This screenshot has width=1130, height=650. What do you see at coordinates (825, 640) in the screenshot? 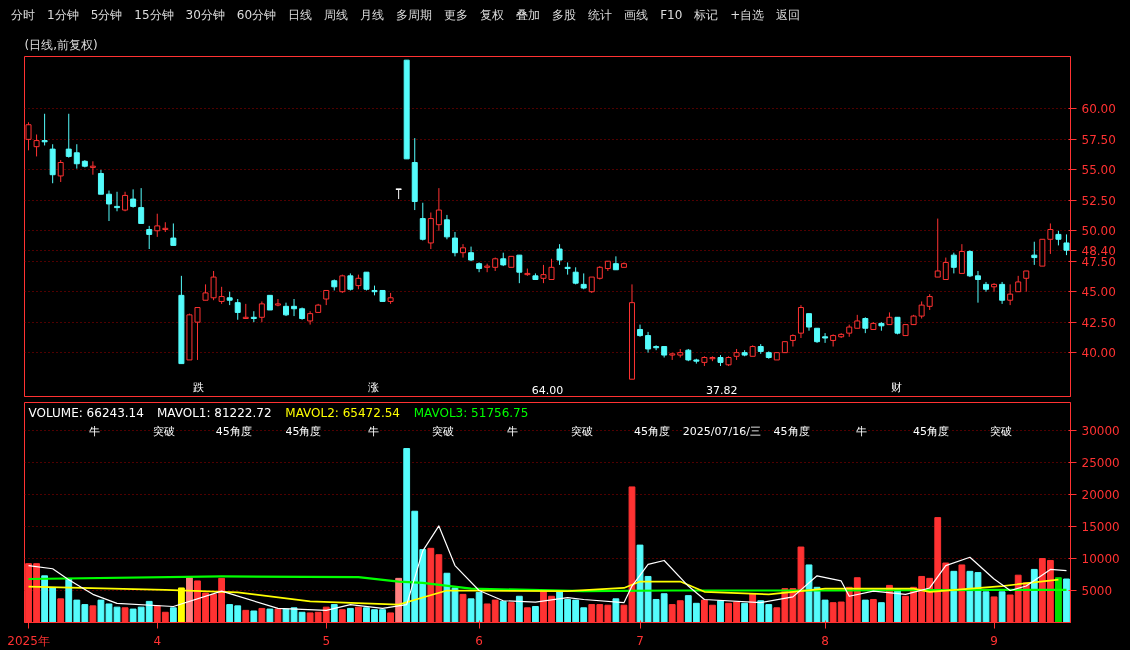
I see `x-tick-label: 8` at bounding box center [825, 640].